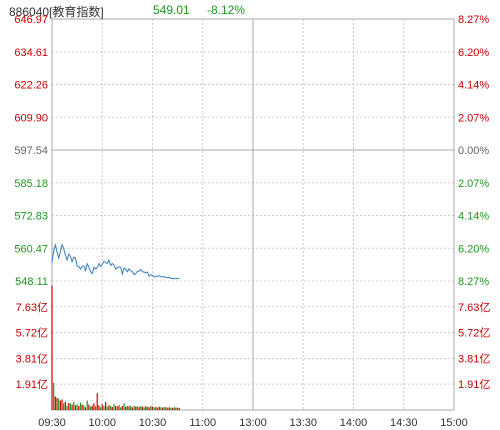 The image size is (500, 430). Describe the element at coordinates (474, 333) in the screenshot. I see `volume-tick-label-right: 5.72亿` at that location.